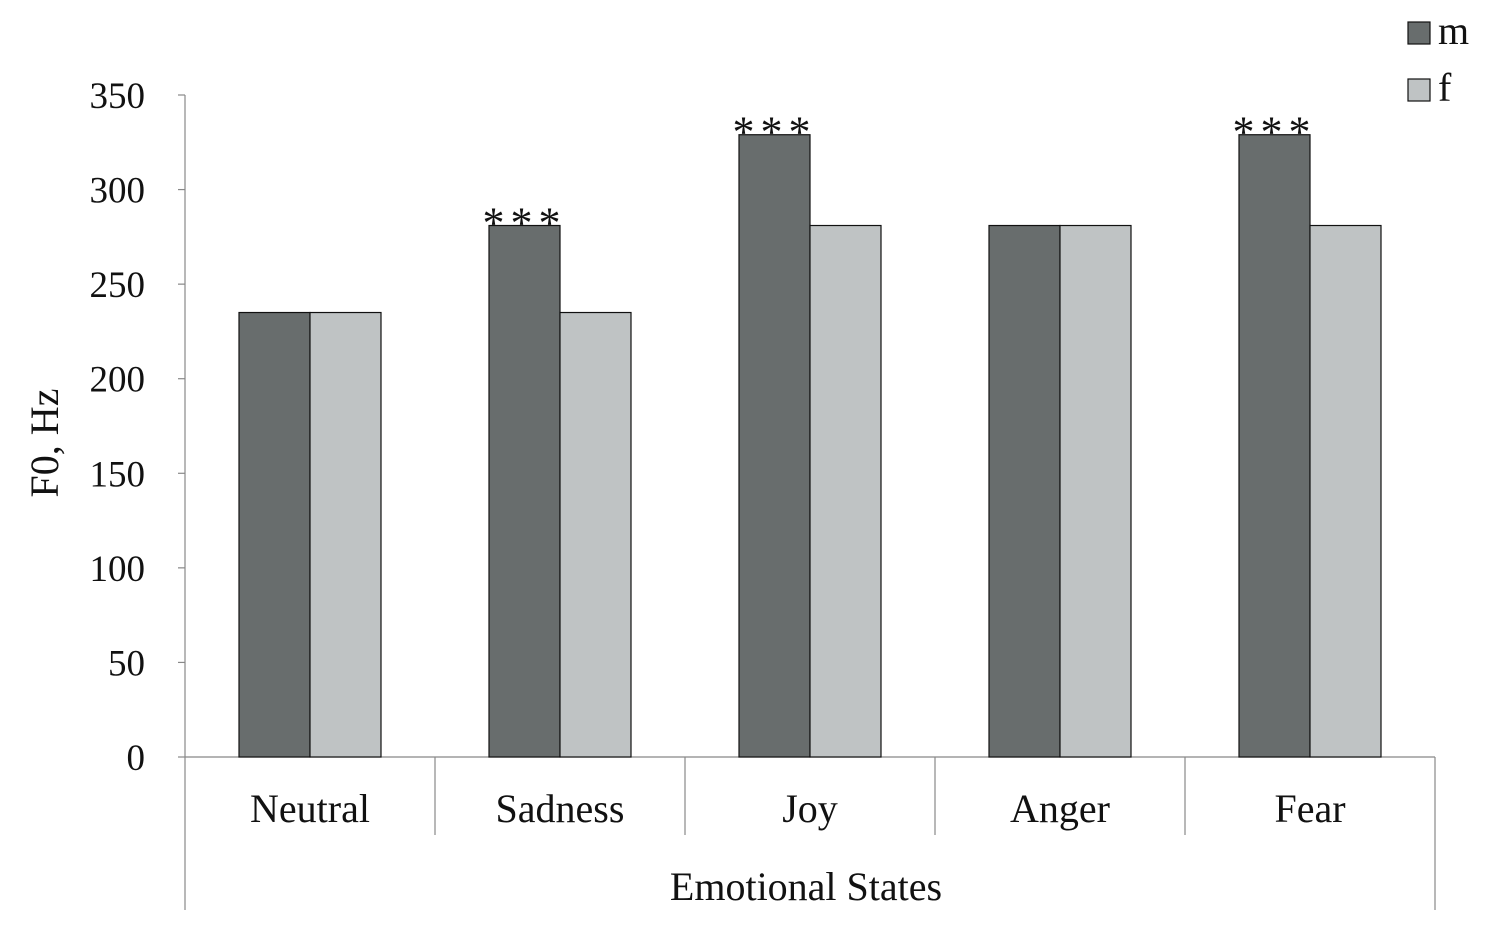 Image resolution: width=1493 pixels, height=926 pixels. What do you see at coordinates (118, 569) in the screenshot?
I see `y-tick-label: 100` at bounding box center [118, 569].